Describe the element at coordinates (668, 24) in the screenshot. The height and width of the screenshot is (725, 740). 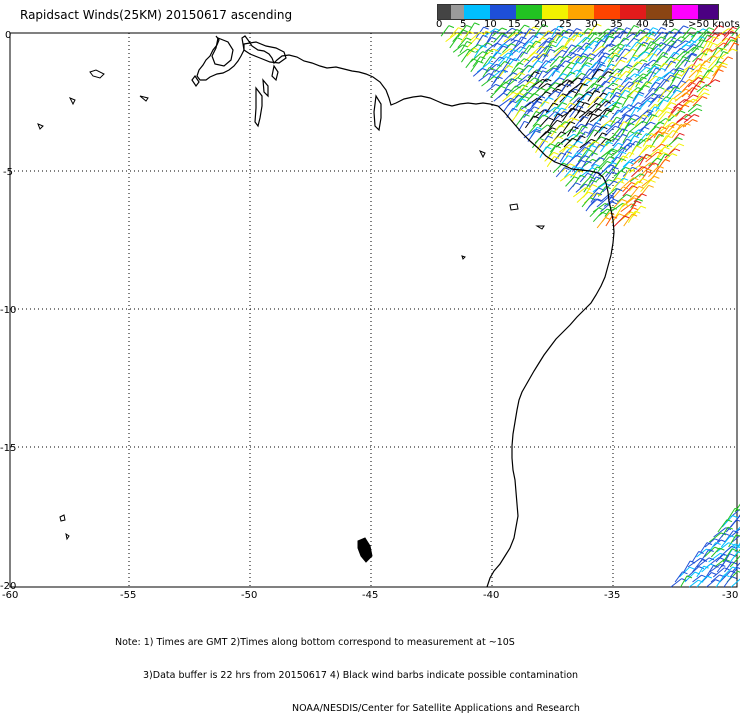
I see `legend-label: 45` at that location.